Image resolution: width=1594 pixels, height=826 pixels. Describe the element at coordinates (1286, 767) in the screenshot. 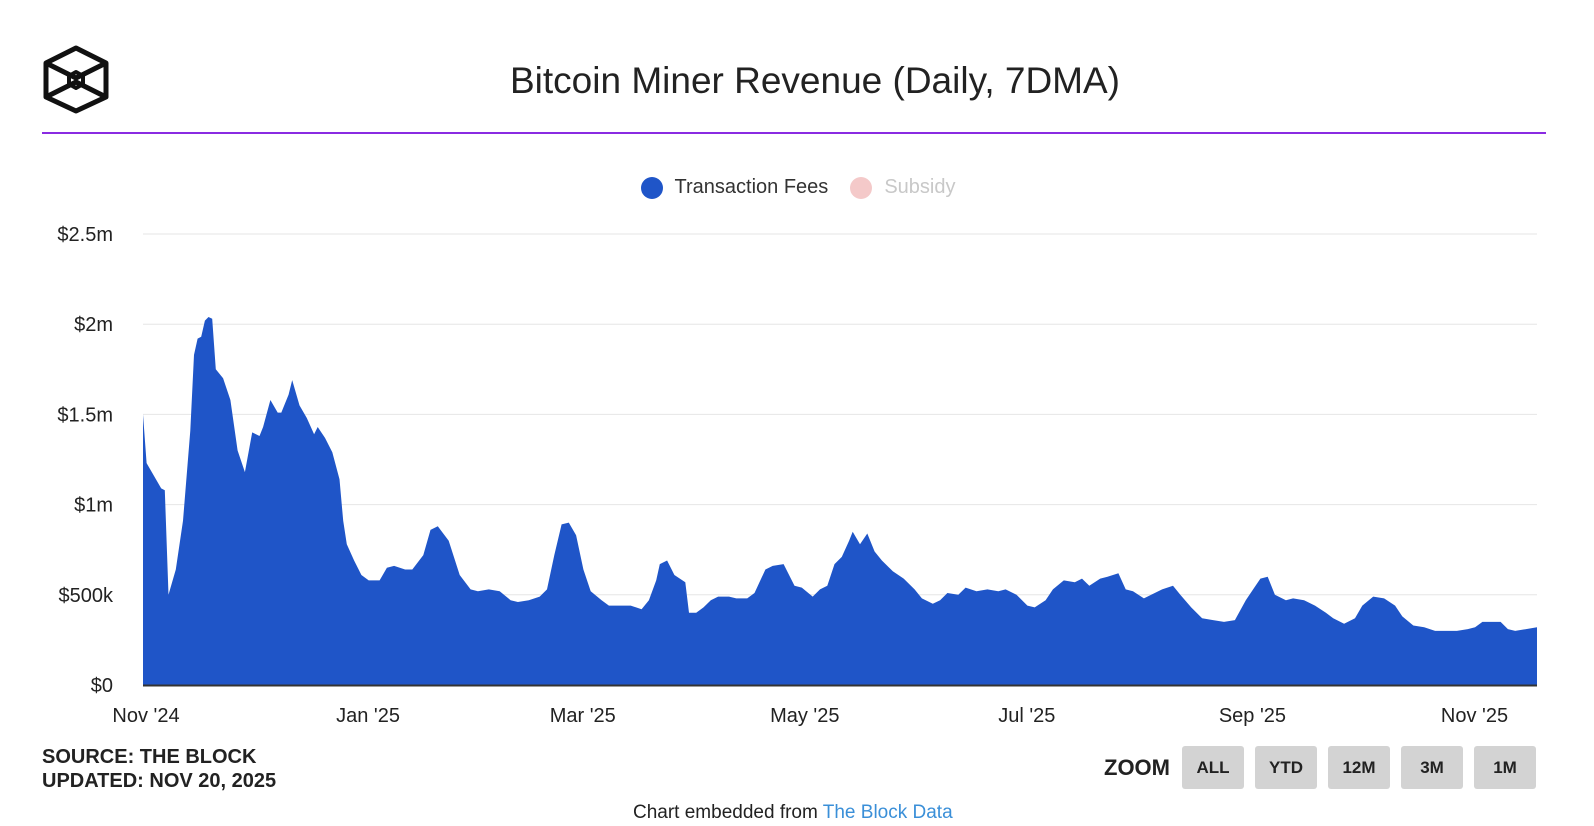

I see `zoom-ytd-button: YTD` at that location.